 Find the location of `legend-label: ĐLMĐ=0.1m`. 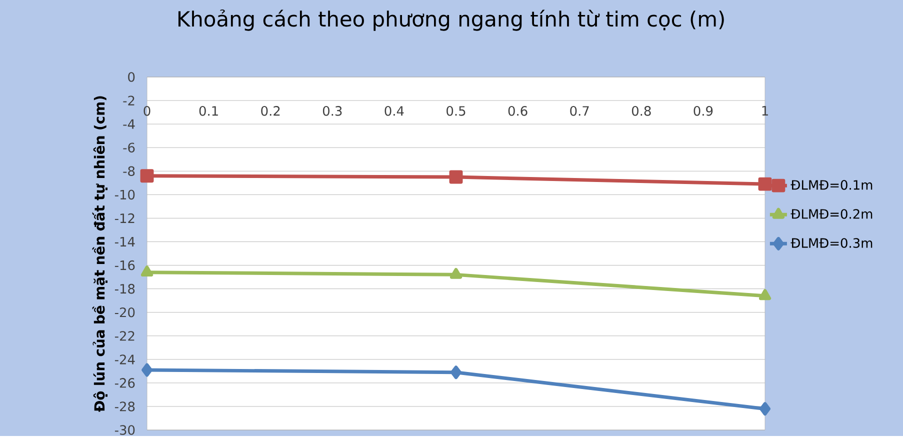

legend-label: ĐLMĐ=0.1m is located at coordinates (831, 185).